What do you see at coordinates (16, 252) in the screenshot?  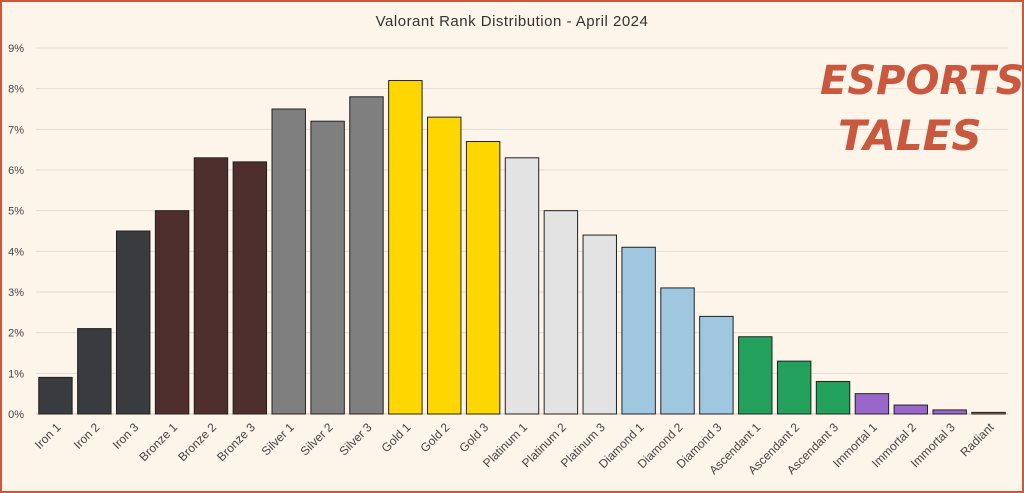 I see `y-tick-label: 4%` at bounding box center [16, 252].